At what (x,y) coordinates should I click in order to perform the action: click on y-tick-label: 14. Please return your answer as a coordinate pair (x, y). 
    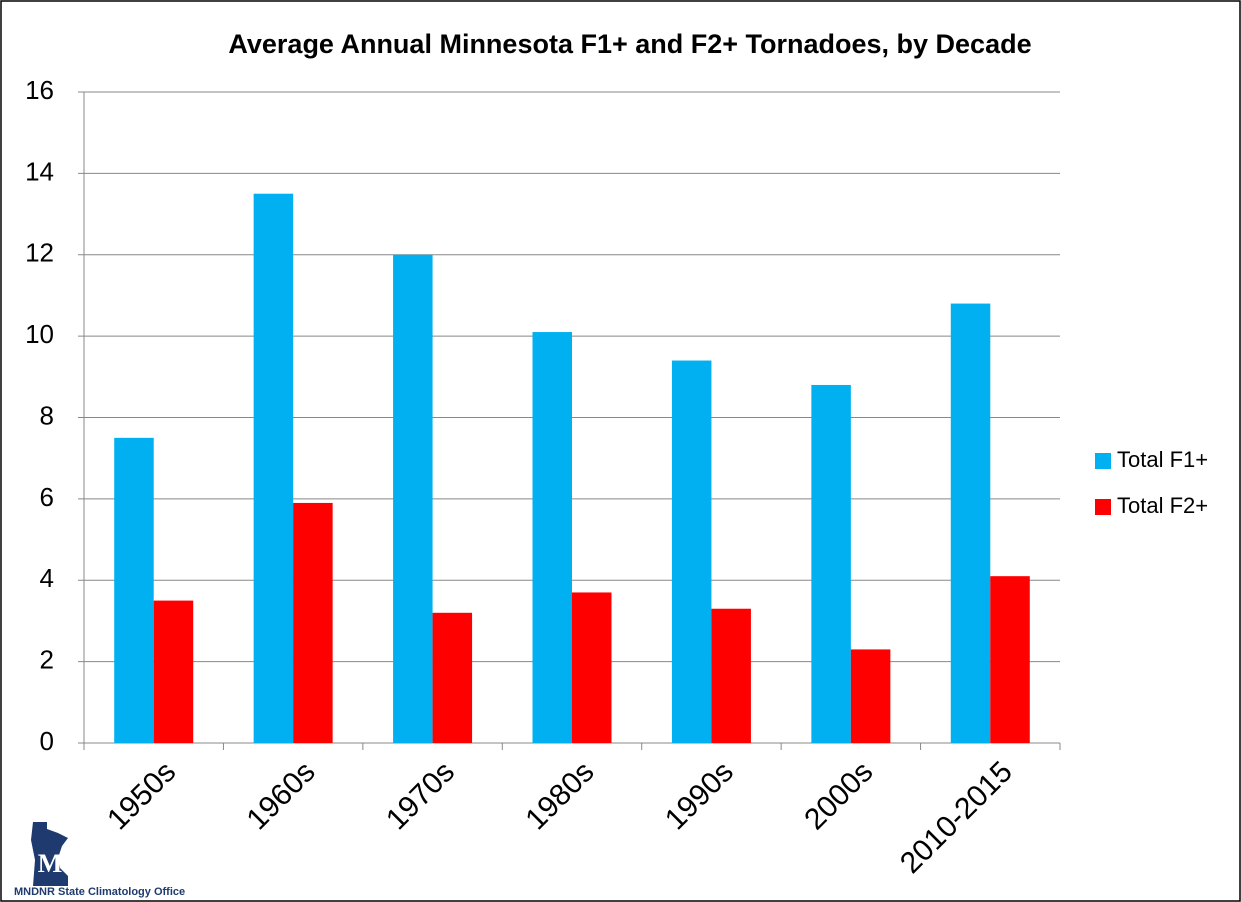
    Looking at the image, I should click on (39, 171).